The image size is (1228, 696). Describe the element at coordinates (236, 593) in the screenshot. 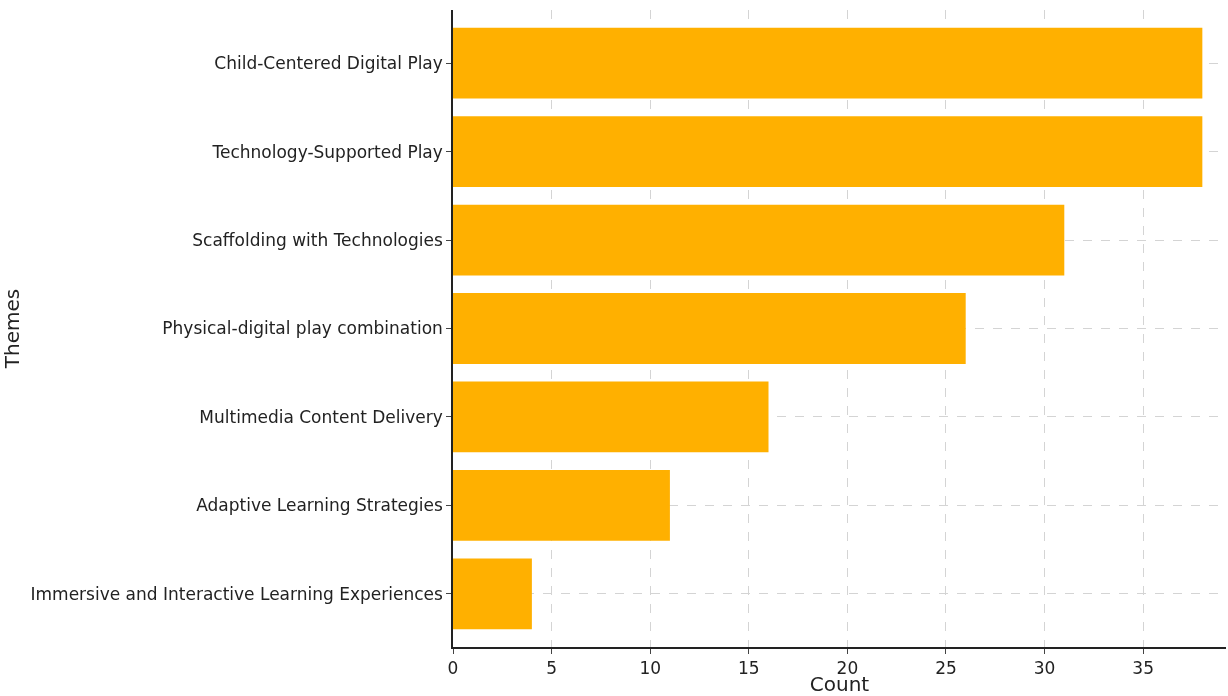

I see `y-tick-label: Immersive and Interactive Learning Experiences` at that location.